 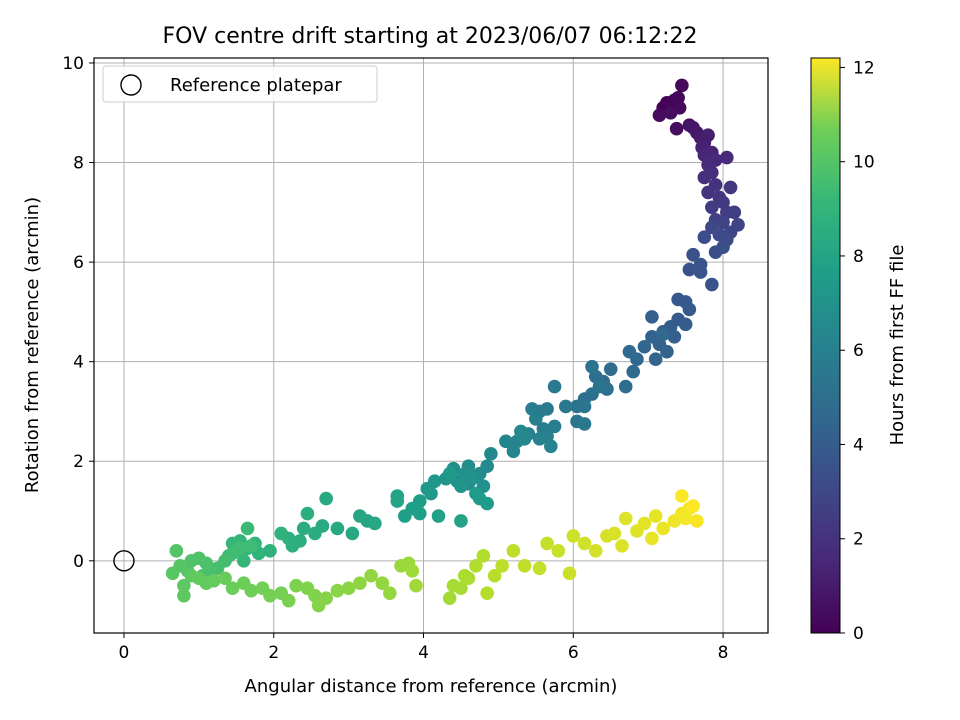 I want to click on colorbar-tick-label: 10, so click(x=864, y=163).